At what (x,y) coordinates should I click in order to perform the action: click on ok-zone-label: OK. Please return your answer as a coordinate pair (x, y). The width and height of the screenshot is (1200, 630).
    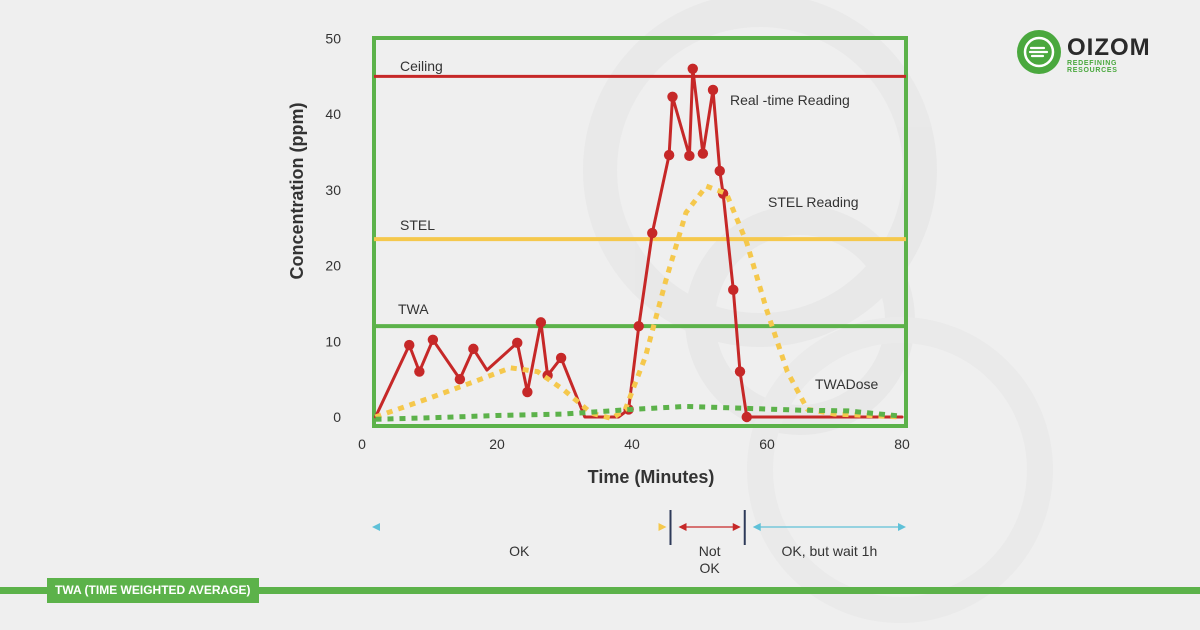
    Looking at the image, I should click on (519, 551).